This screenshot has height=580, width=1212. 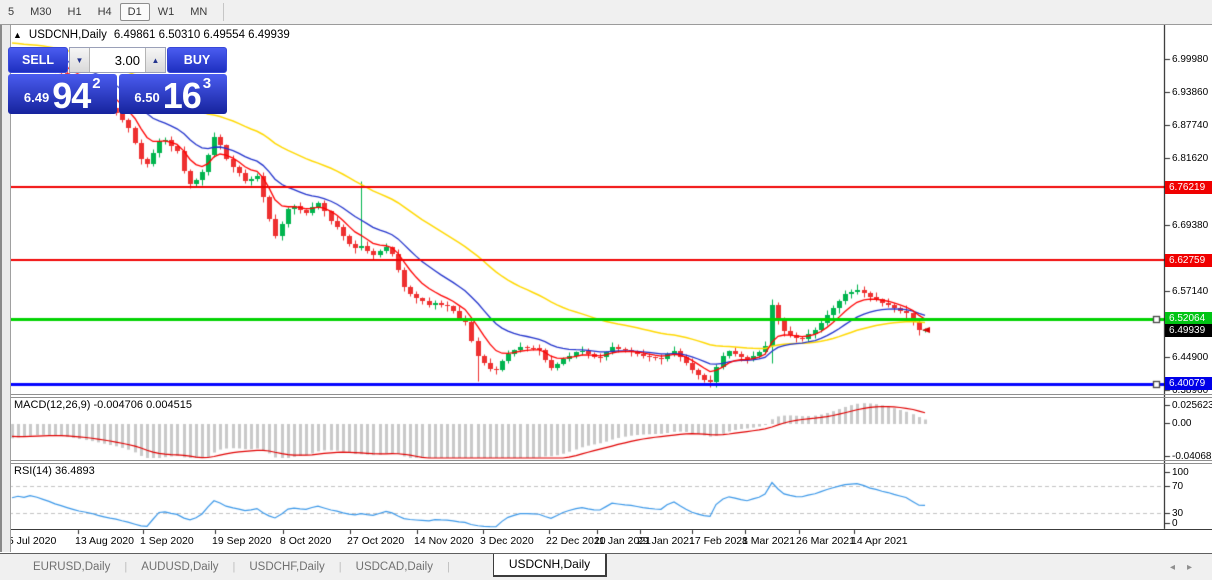 I want to click on sell-button: SELL, so click(x=38, y=60).